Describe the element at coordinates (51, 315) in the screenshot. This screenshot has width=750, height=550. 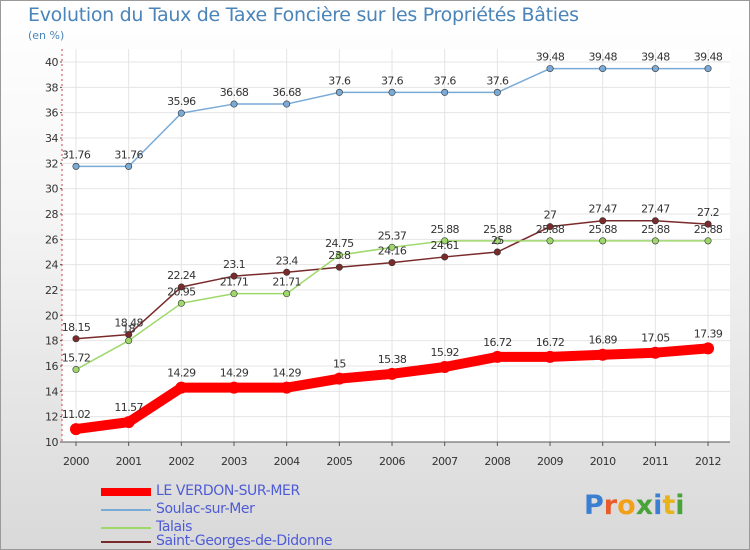
I see `y-tick-label: 20` at that location.